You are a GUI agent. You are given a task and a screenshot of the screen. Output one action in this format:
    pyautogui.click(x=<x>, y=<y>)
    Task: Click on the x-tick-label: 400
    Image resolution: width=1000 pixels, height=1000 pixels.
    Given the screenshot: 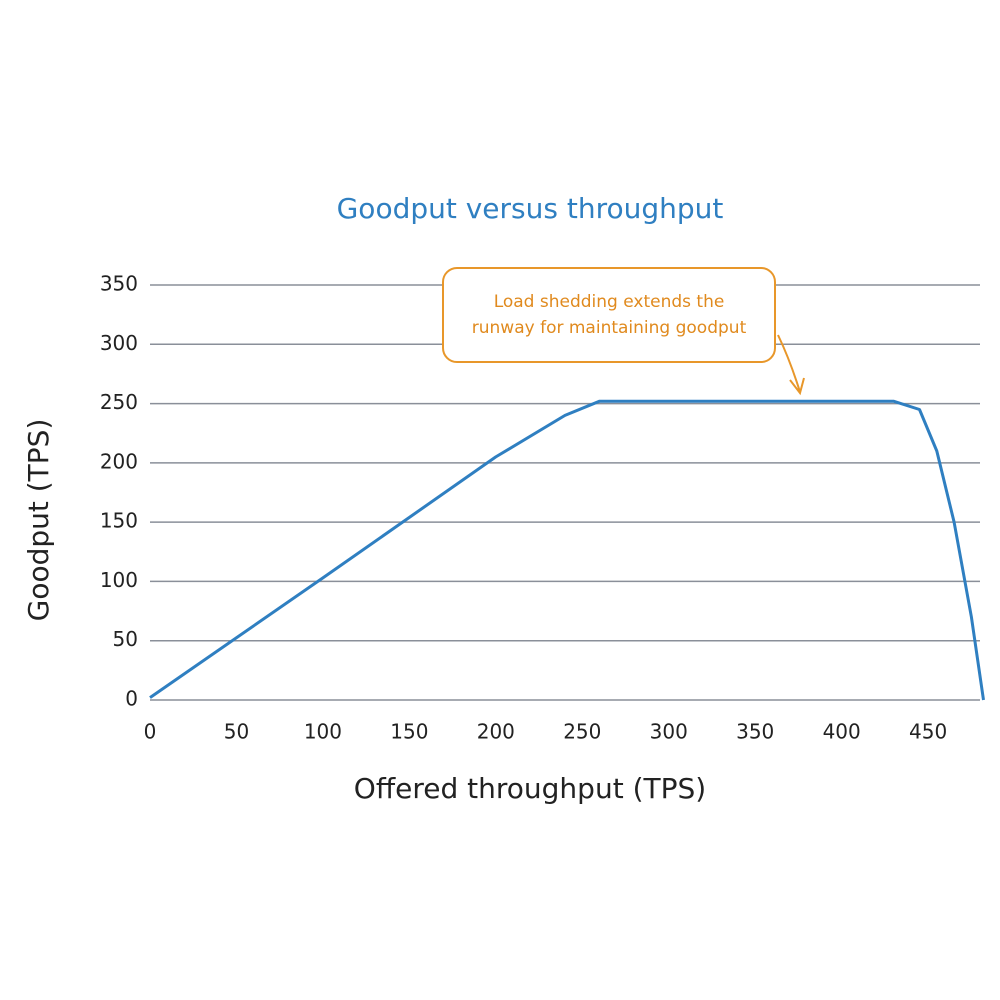 What is the action you would take?
    pyautogui.click(x=842, y=732)
    